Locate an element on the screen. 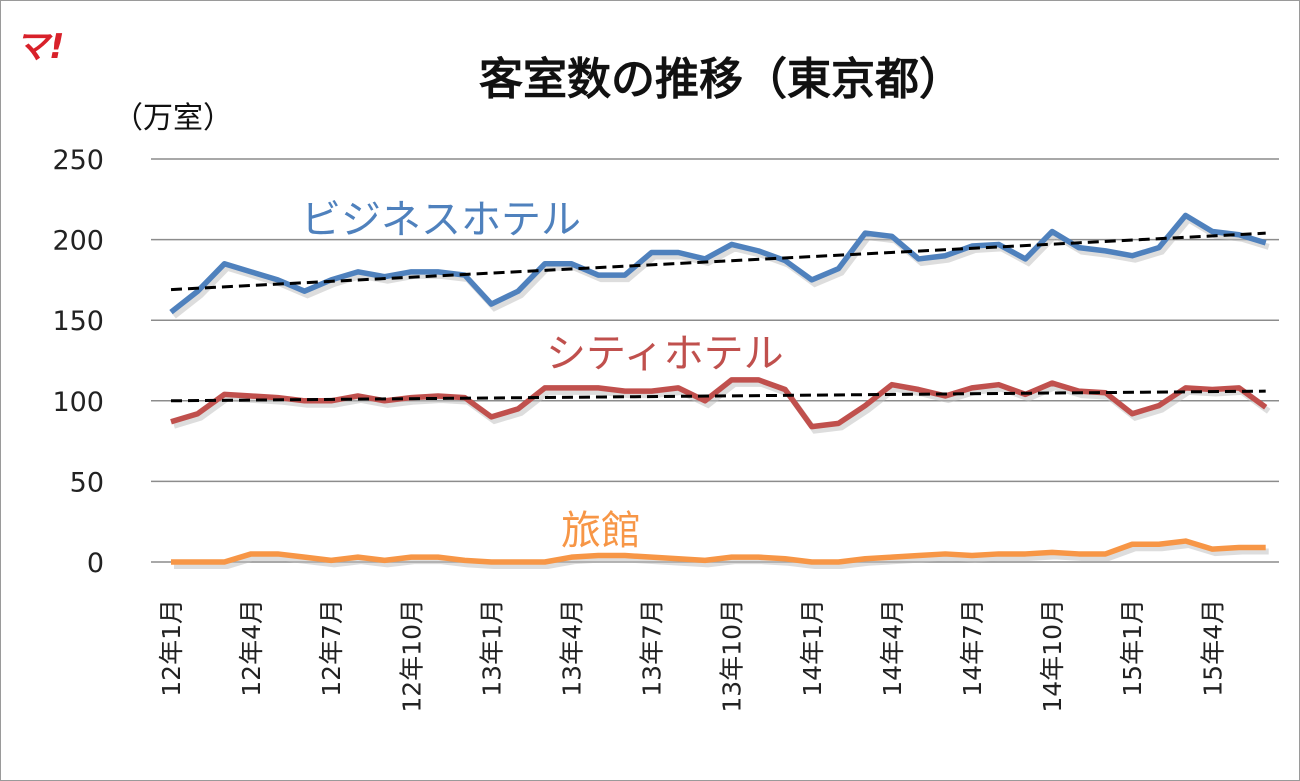  y-tick-label: 150 is located at coordinates (78, 321).